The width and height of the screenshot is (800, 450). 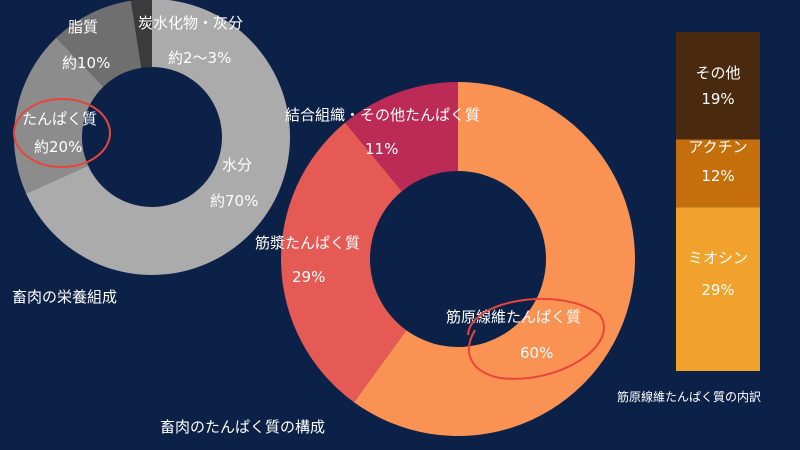 I want to click on bar-segment-actin, so click(x=718, y=173).